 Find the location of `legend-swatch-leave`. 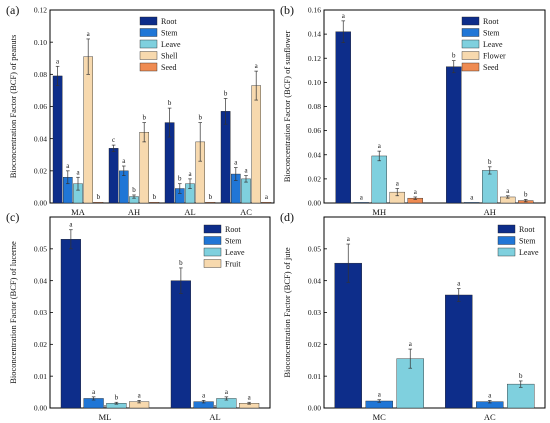

legend-swatch-leave is located at coordinates (212, 252).